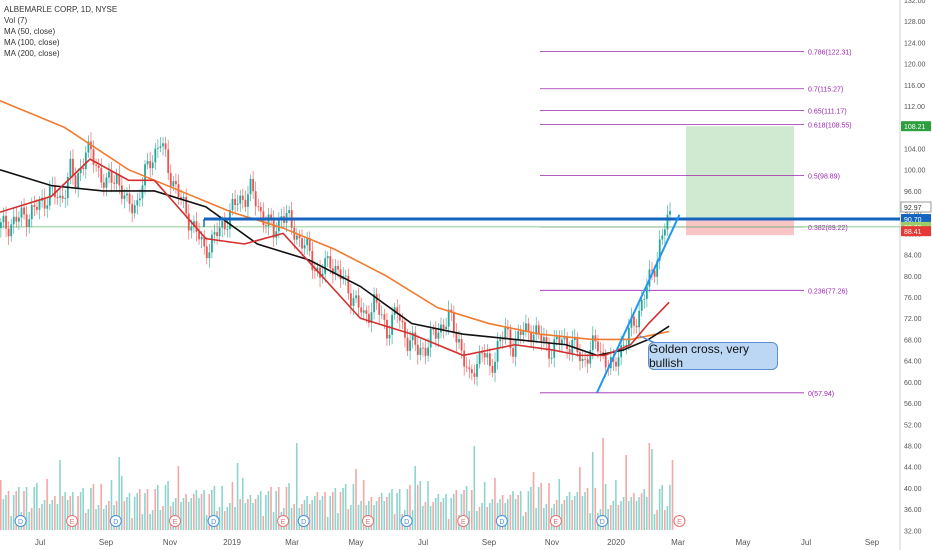  Describe the element at coordinates (16, 20) in the screenshot. I see `legend-vol: Vol (7)` at that location.